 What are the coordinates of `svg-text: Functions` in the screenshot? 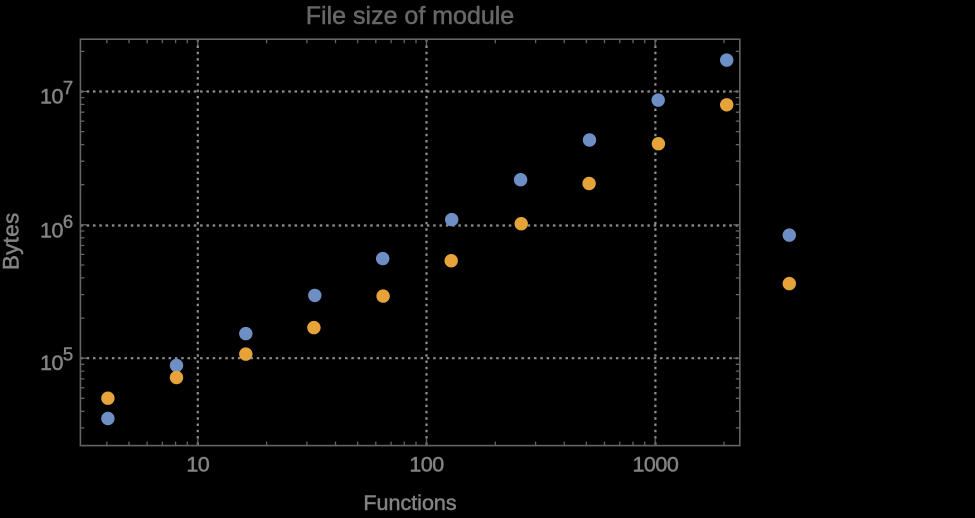 It's located at (409, 502).